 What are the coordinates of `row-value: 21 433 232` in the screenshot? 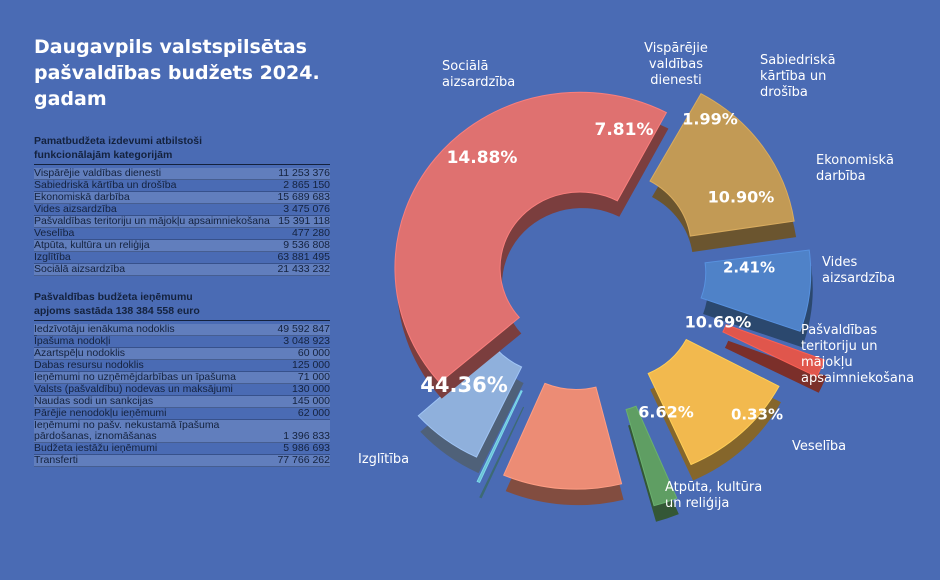 It's located at (303, 269).